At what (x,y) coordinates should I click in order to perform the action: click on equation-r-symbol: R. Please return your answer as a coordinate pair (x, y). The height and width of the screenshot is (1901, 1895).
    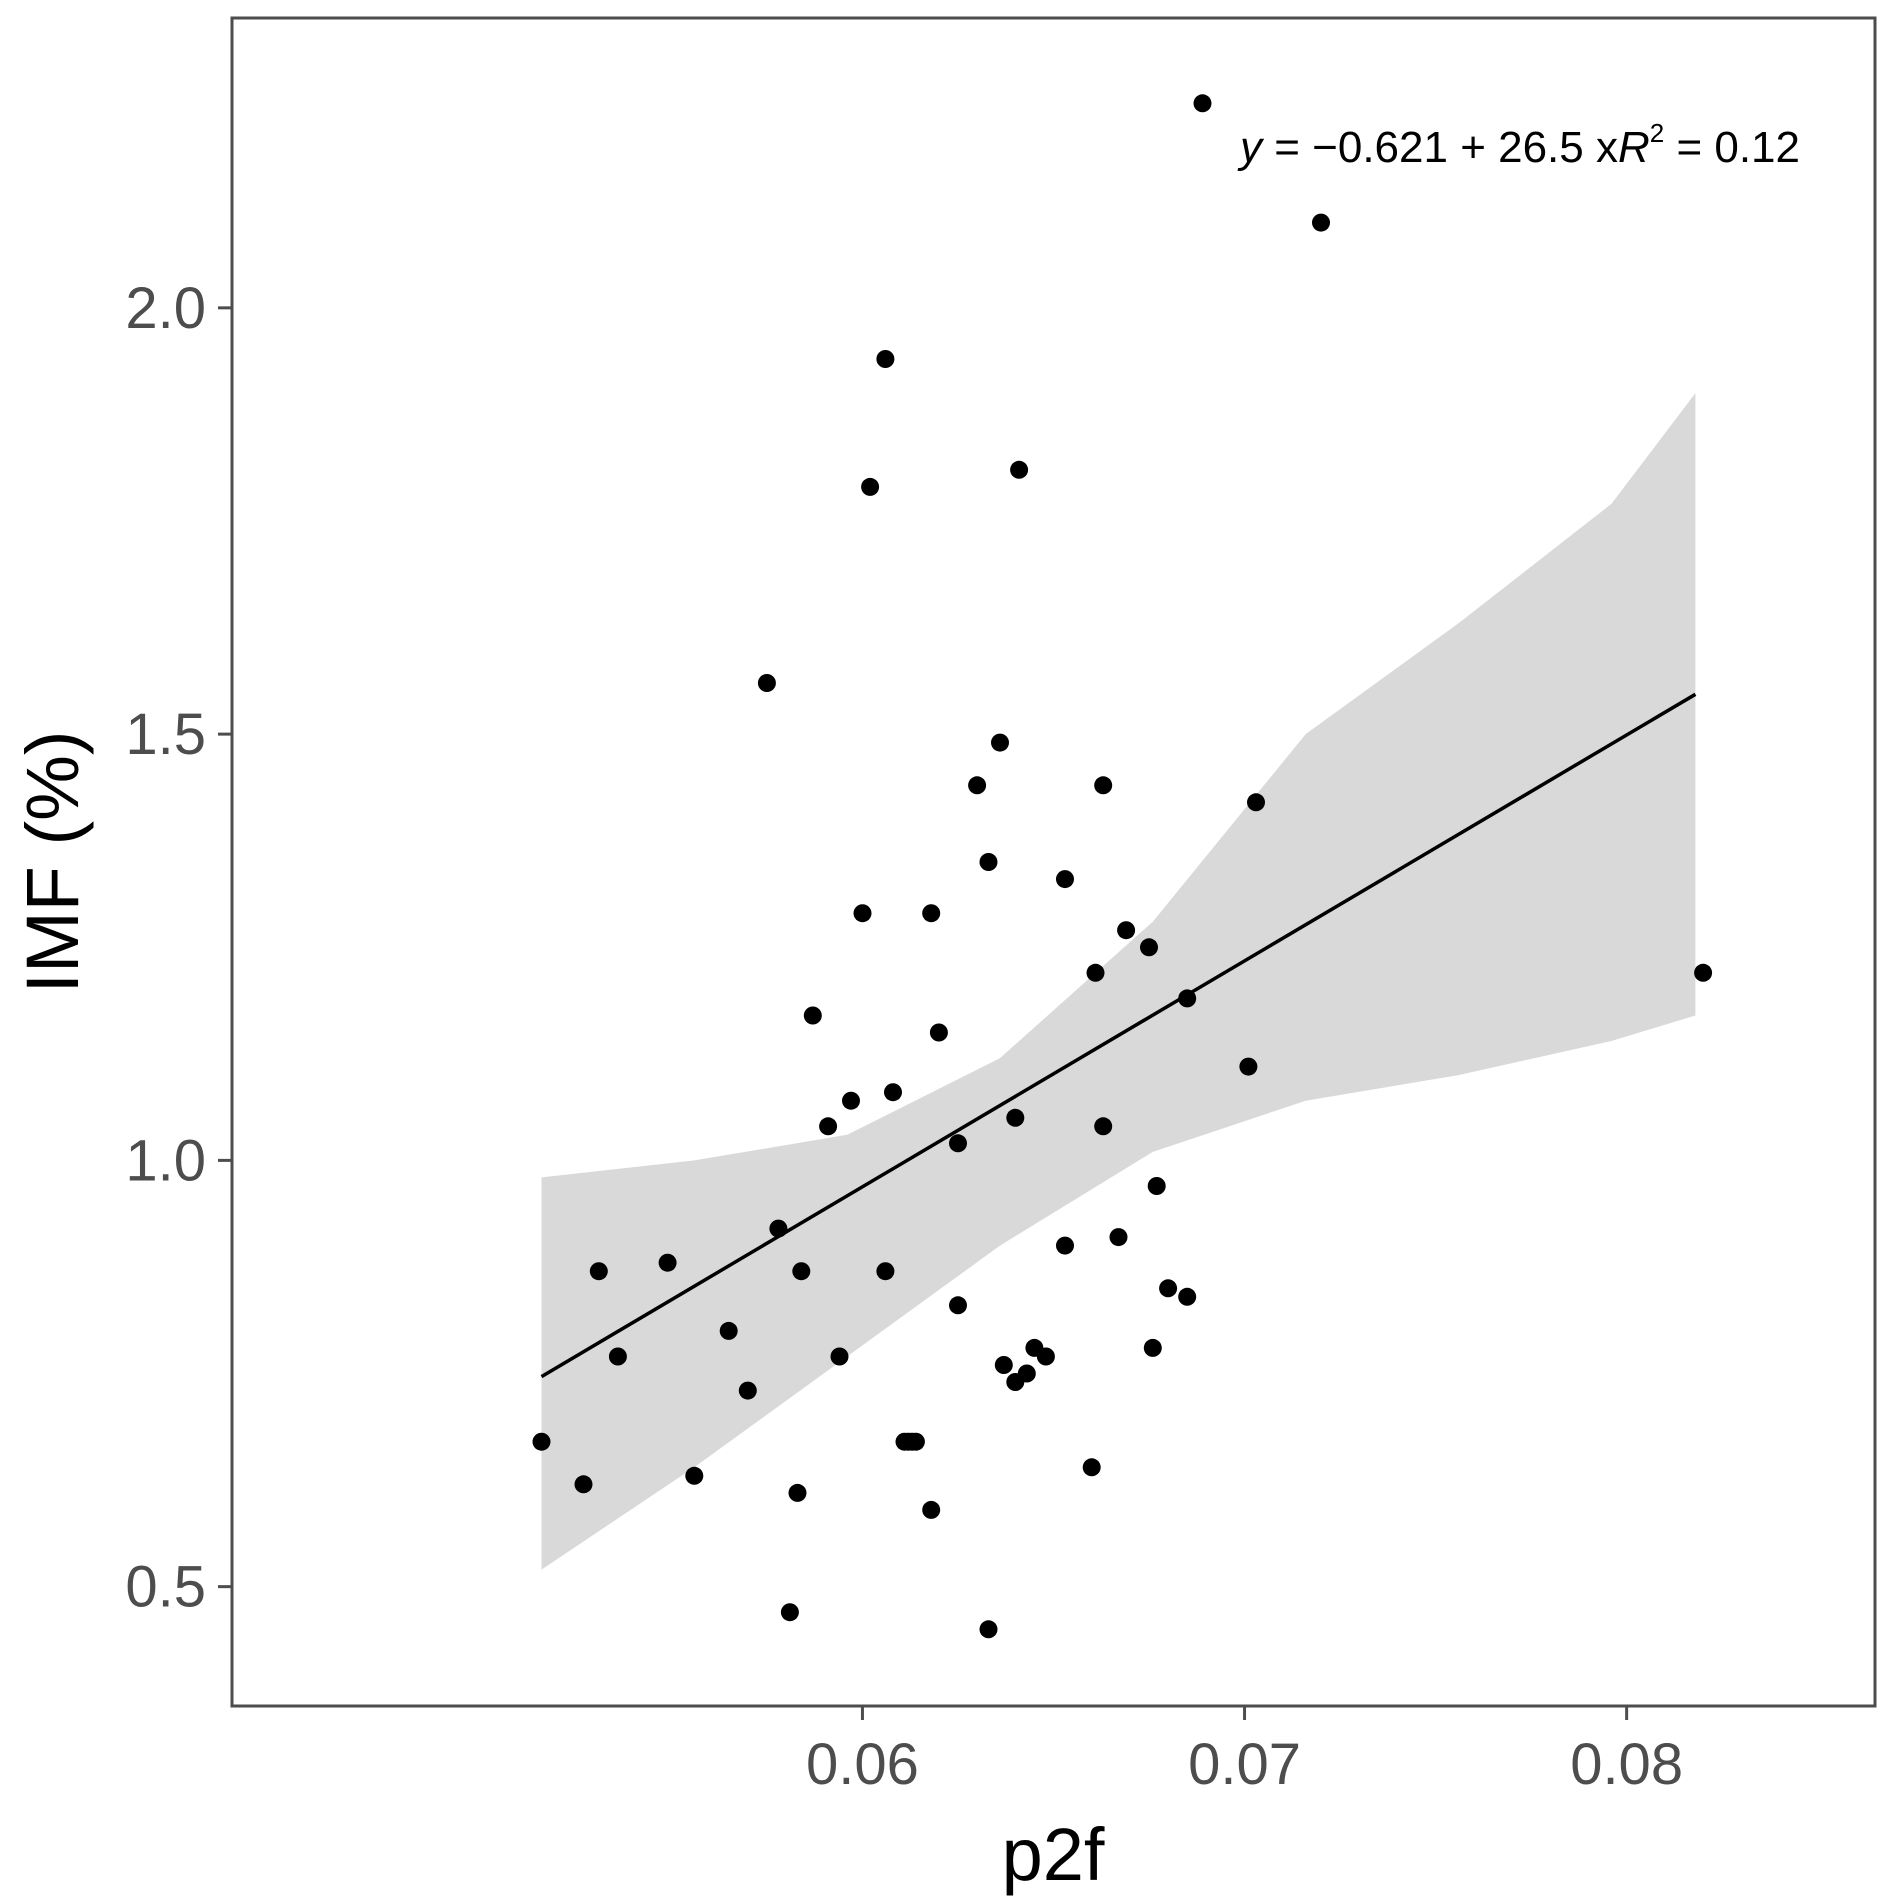
    Looking at the image, I should click on (1634, 147).